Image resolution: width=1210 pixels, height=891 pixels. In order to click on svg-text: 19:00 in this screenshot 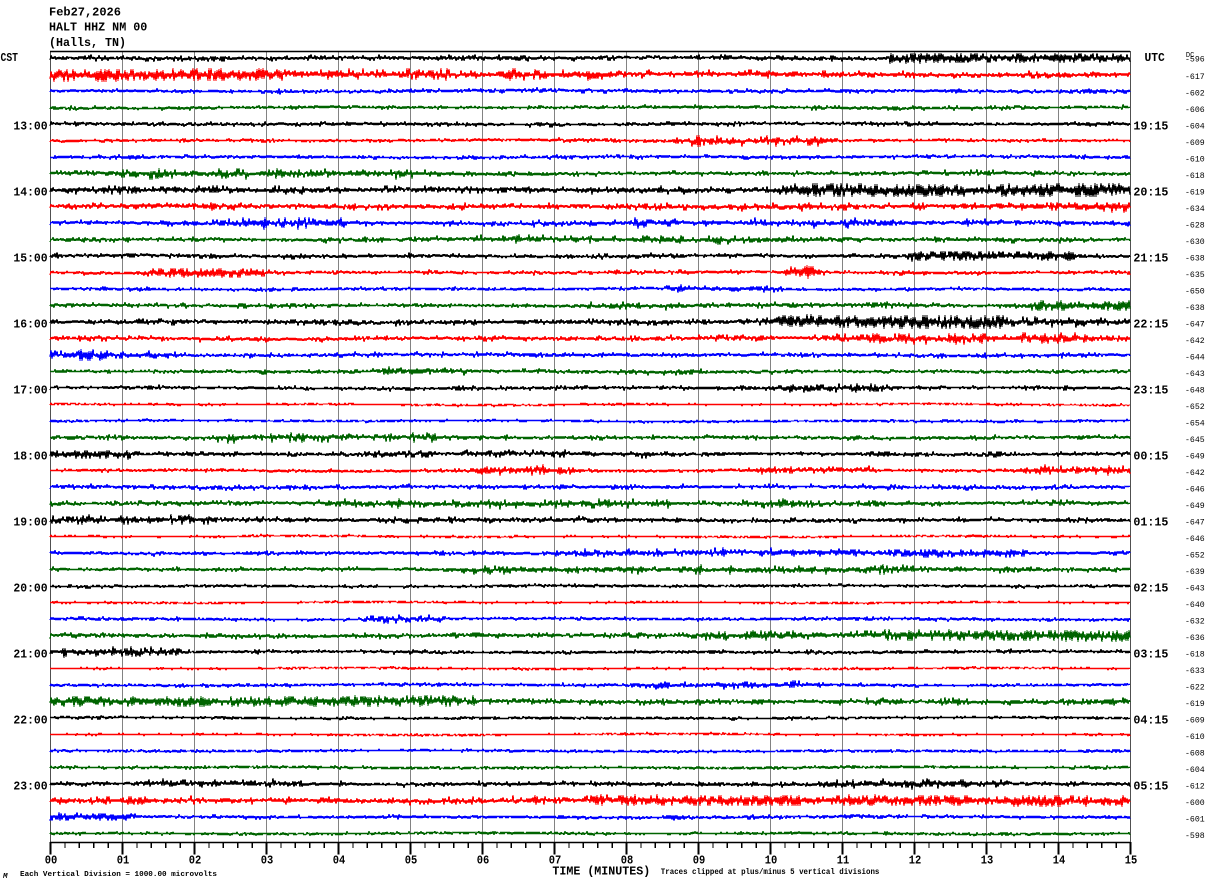, I will do `click(30, 522)`.